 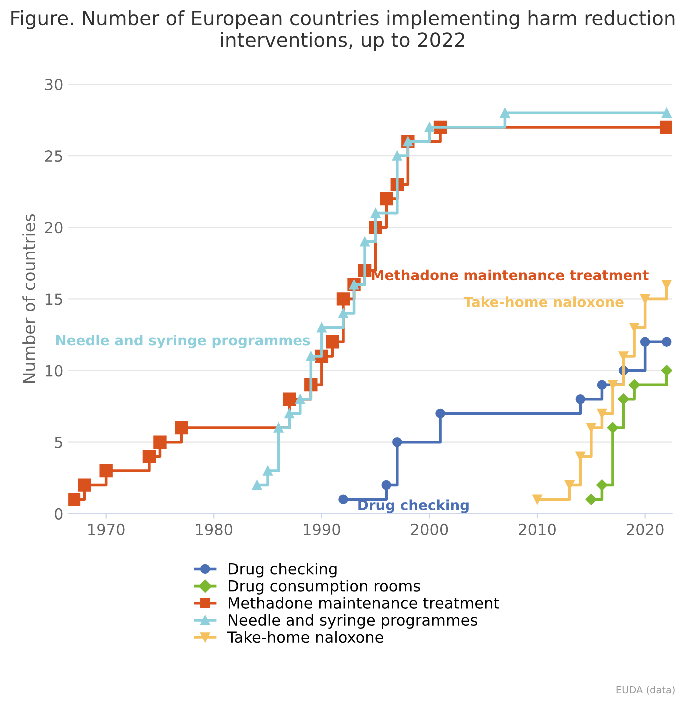 I want to click on legend-label: Drug checking, so click(x=283, y=570).